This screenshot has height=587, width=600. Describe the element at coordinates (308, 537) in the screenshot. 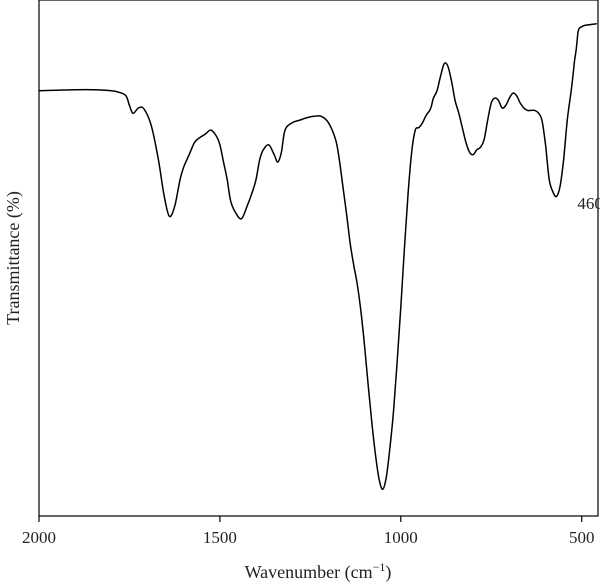

I see `x-axis-tick-labels: 2000 1500 1000 500` at that location.